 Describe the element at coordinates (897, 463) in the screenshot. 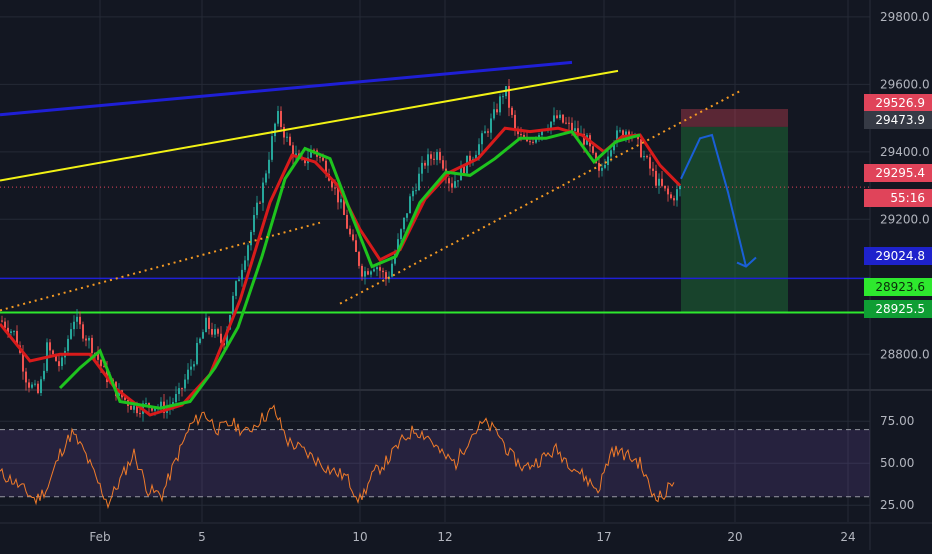

I see `rsi-tick-label: 50.00` at that location.